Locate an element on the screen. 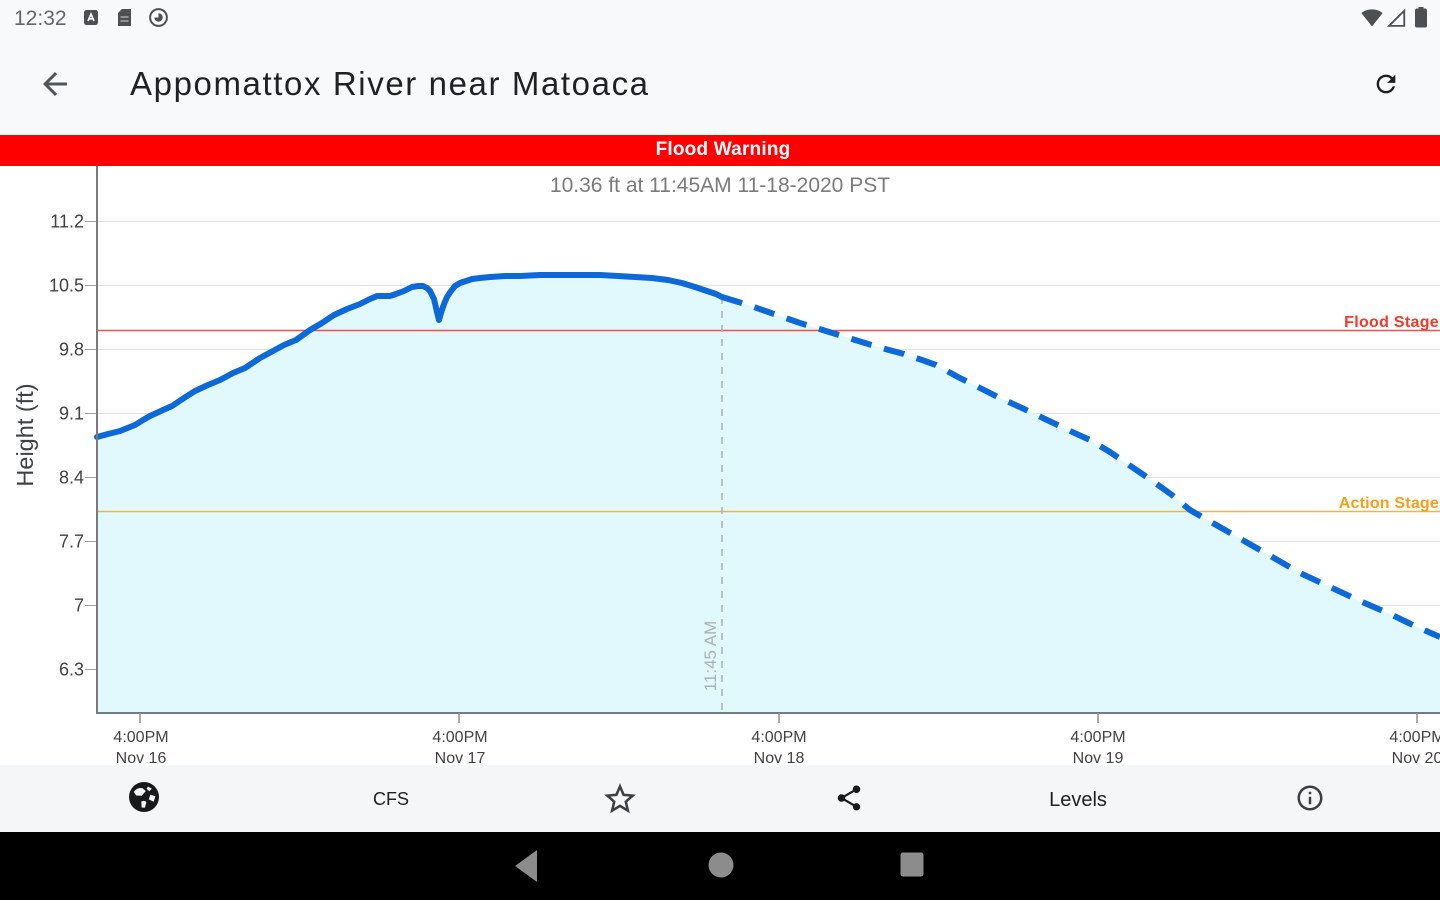 Image resolution: width=1440 pixels, height=900 pixels. svg-text: 9.8 is located at coordinates (71, 350).